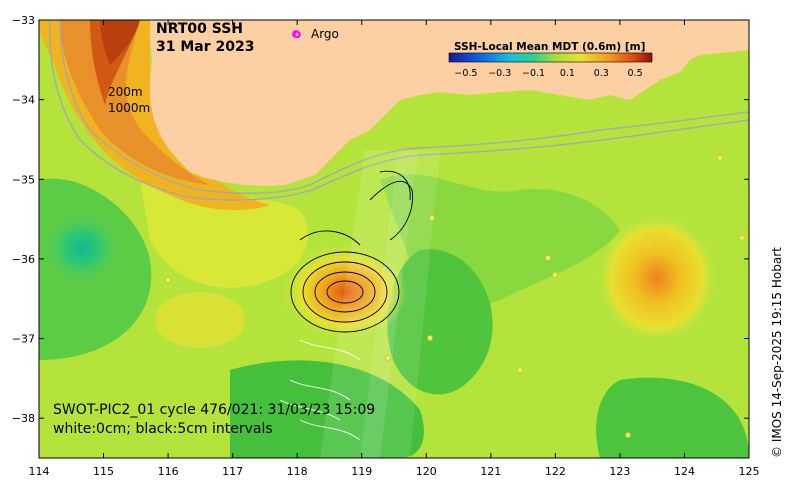 The width and height of the screenshot is (791, 492). What do you see at coordinates (361, 471) in the screenshot?
I see `x-tick-label: 119` at bounding box center [361, 471].